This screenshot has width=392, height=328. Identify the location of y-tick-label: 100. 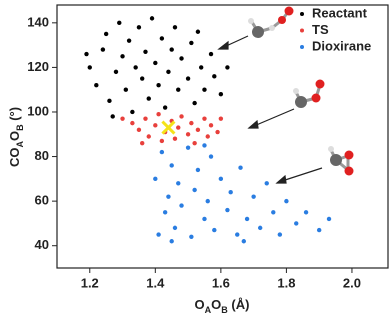
(38, 110).